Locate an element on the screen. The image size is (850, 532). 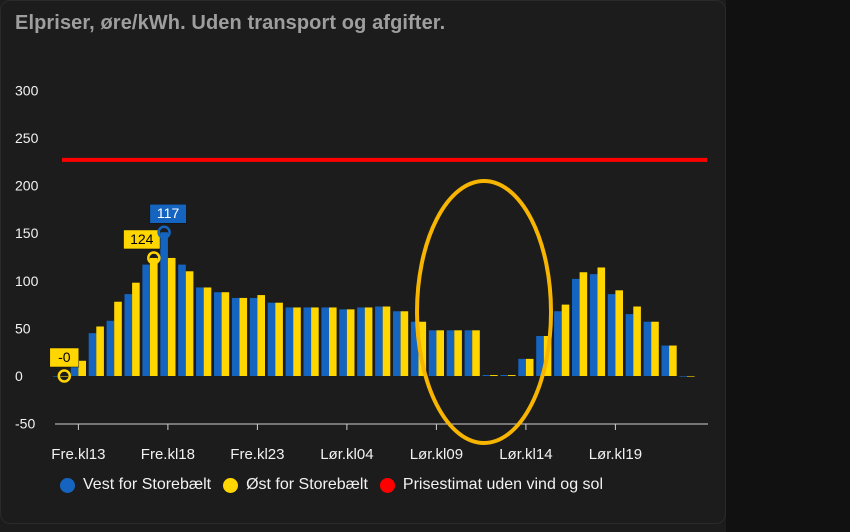
y-tick-label: 300 is located at coordinates (27, 90).